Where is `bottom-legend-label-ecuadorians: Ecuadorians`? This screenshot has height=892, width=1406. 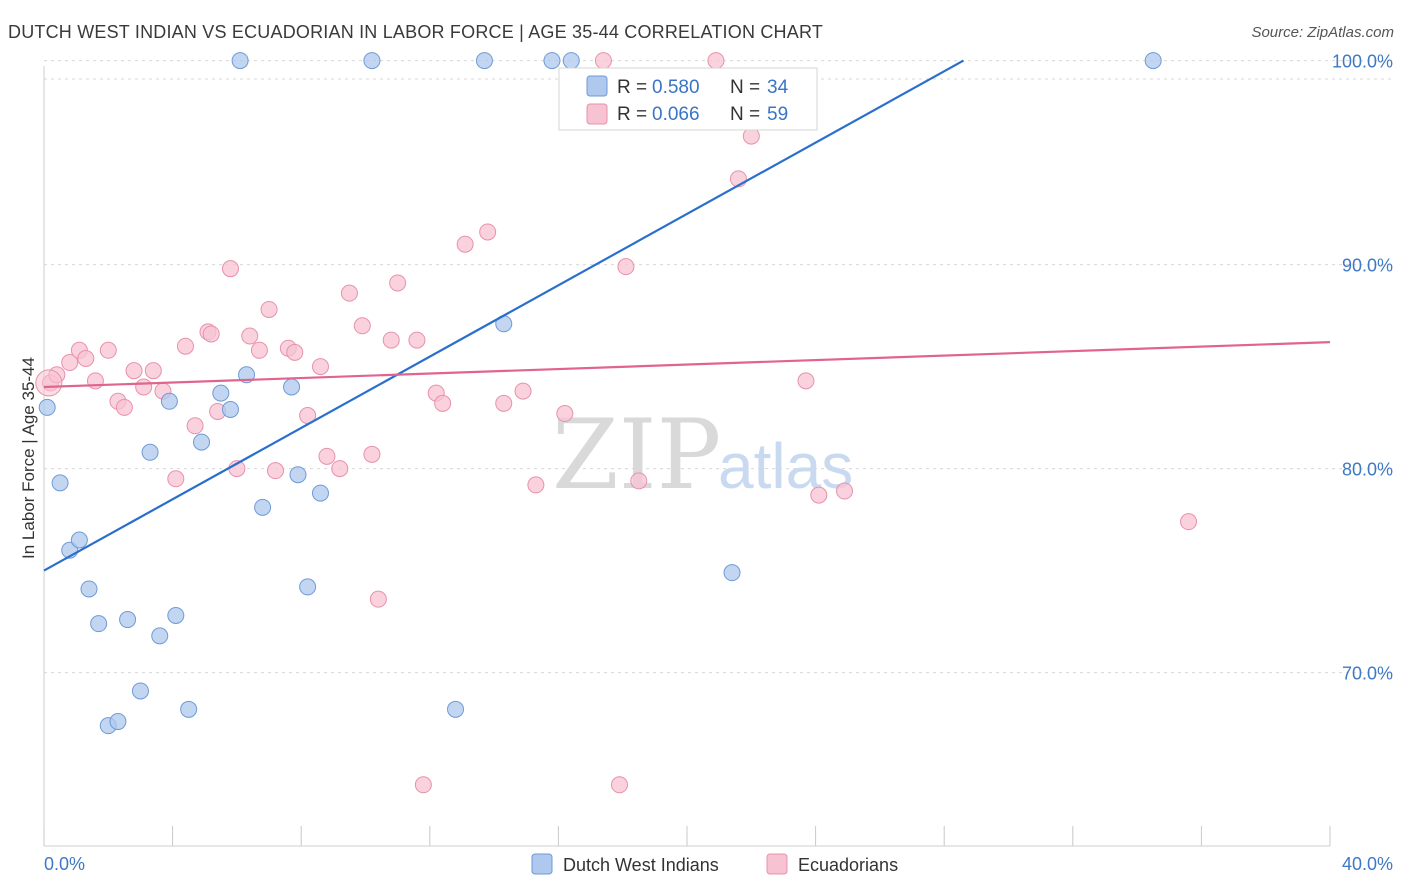
bottom-legend-label-ecuadorians: Ecuadorians is located at coordinates (848, 865).